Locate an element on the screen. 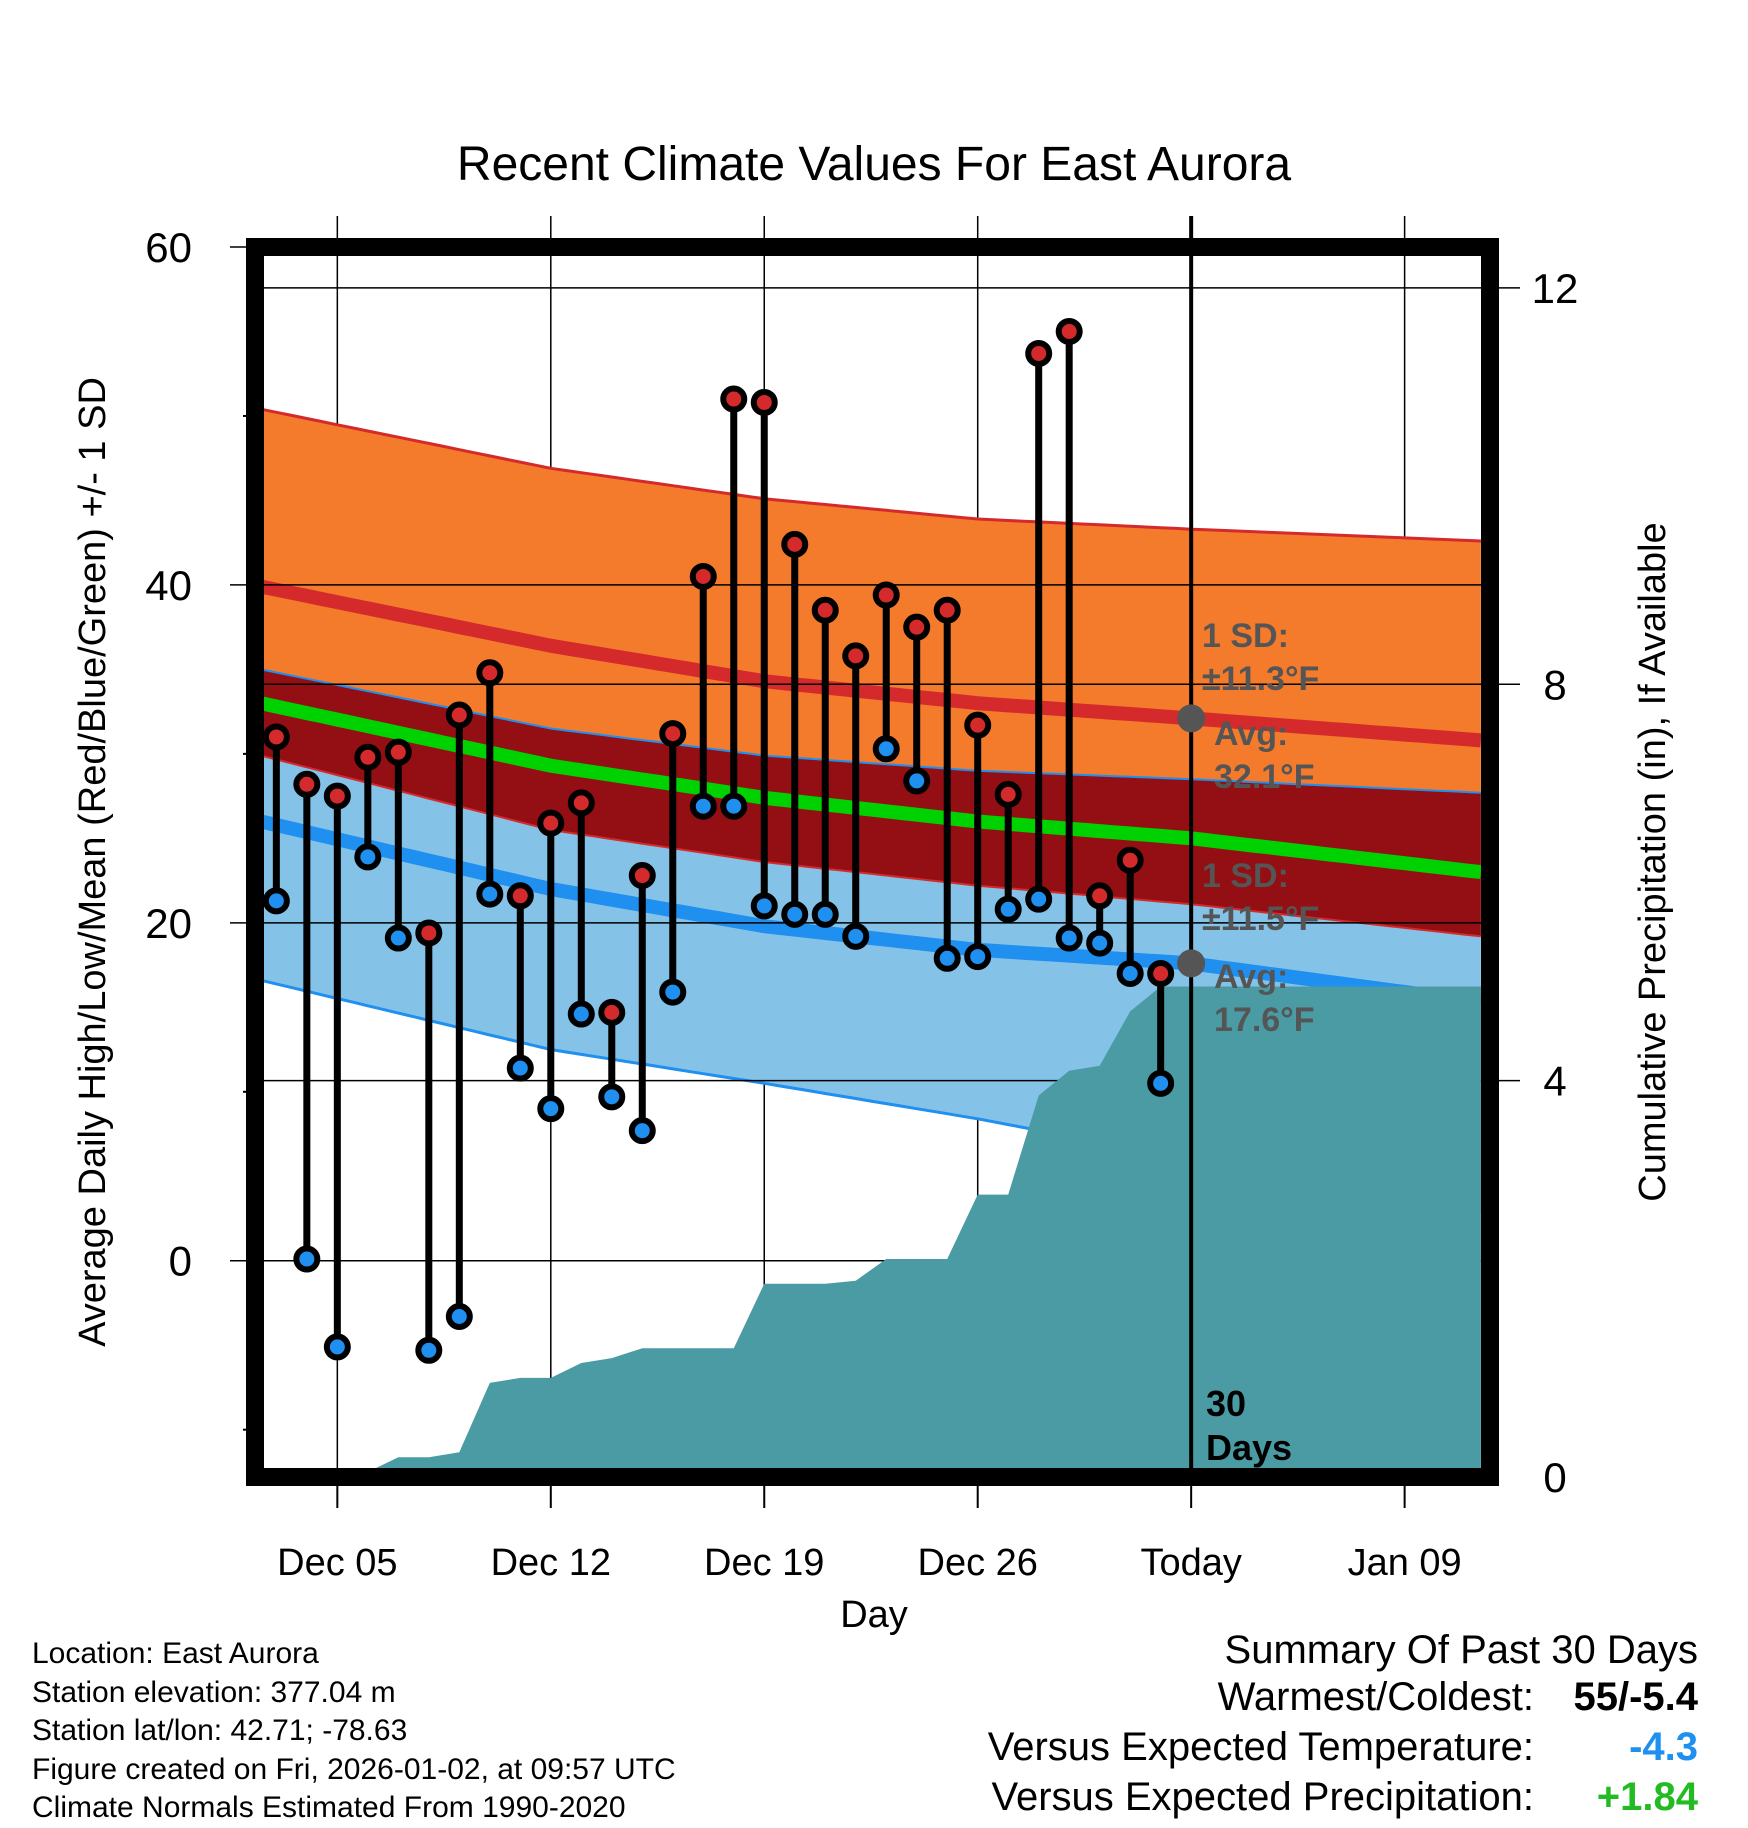 This screenshot has height=1828, width=1748. summary-title: Summary Of Past 30 Days is located at coordinates (1461, 1650).